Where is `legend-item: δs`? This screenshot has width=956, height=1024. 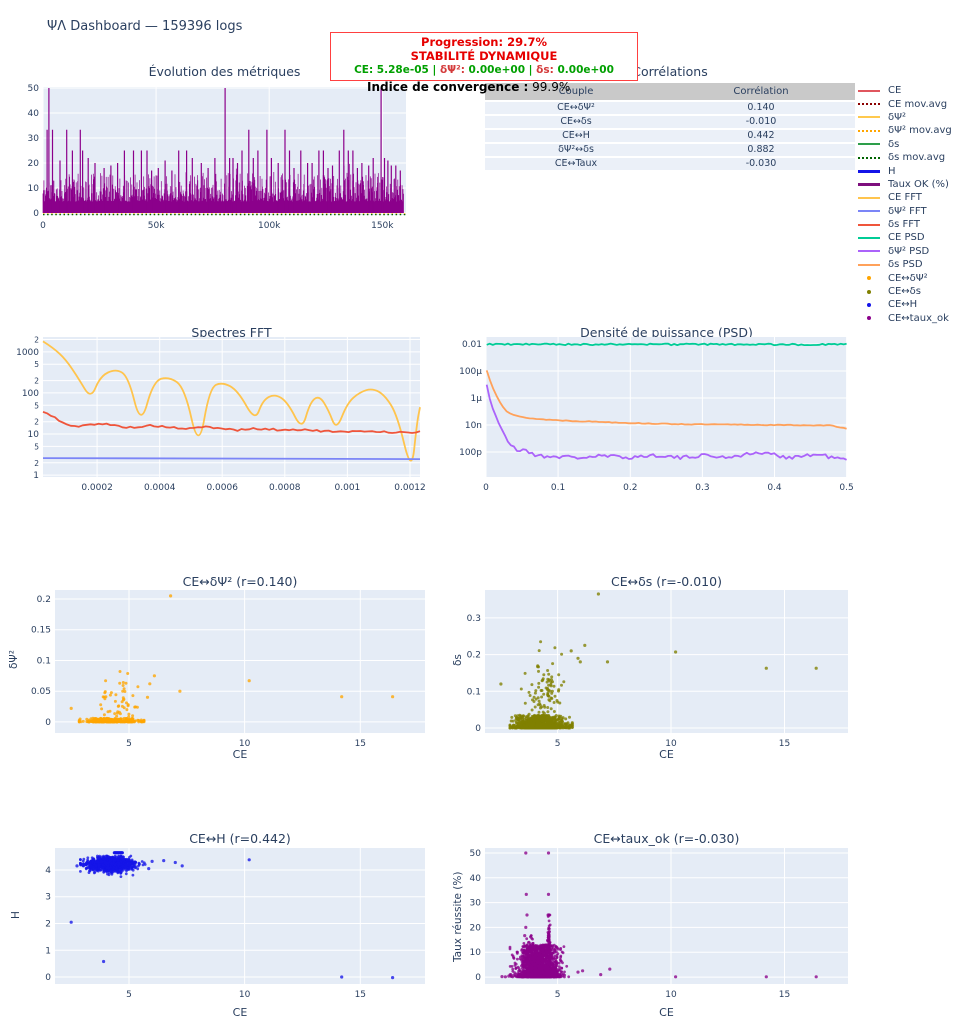 legend-item: δs is located at coordinates (905, 144).